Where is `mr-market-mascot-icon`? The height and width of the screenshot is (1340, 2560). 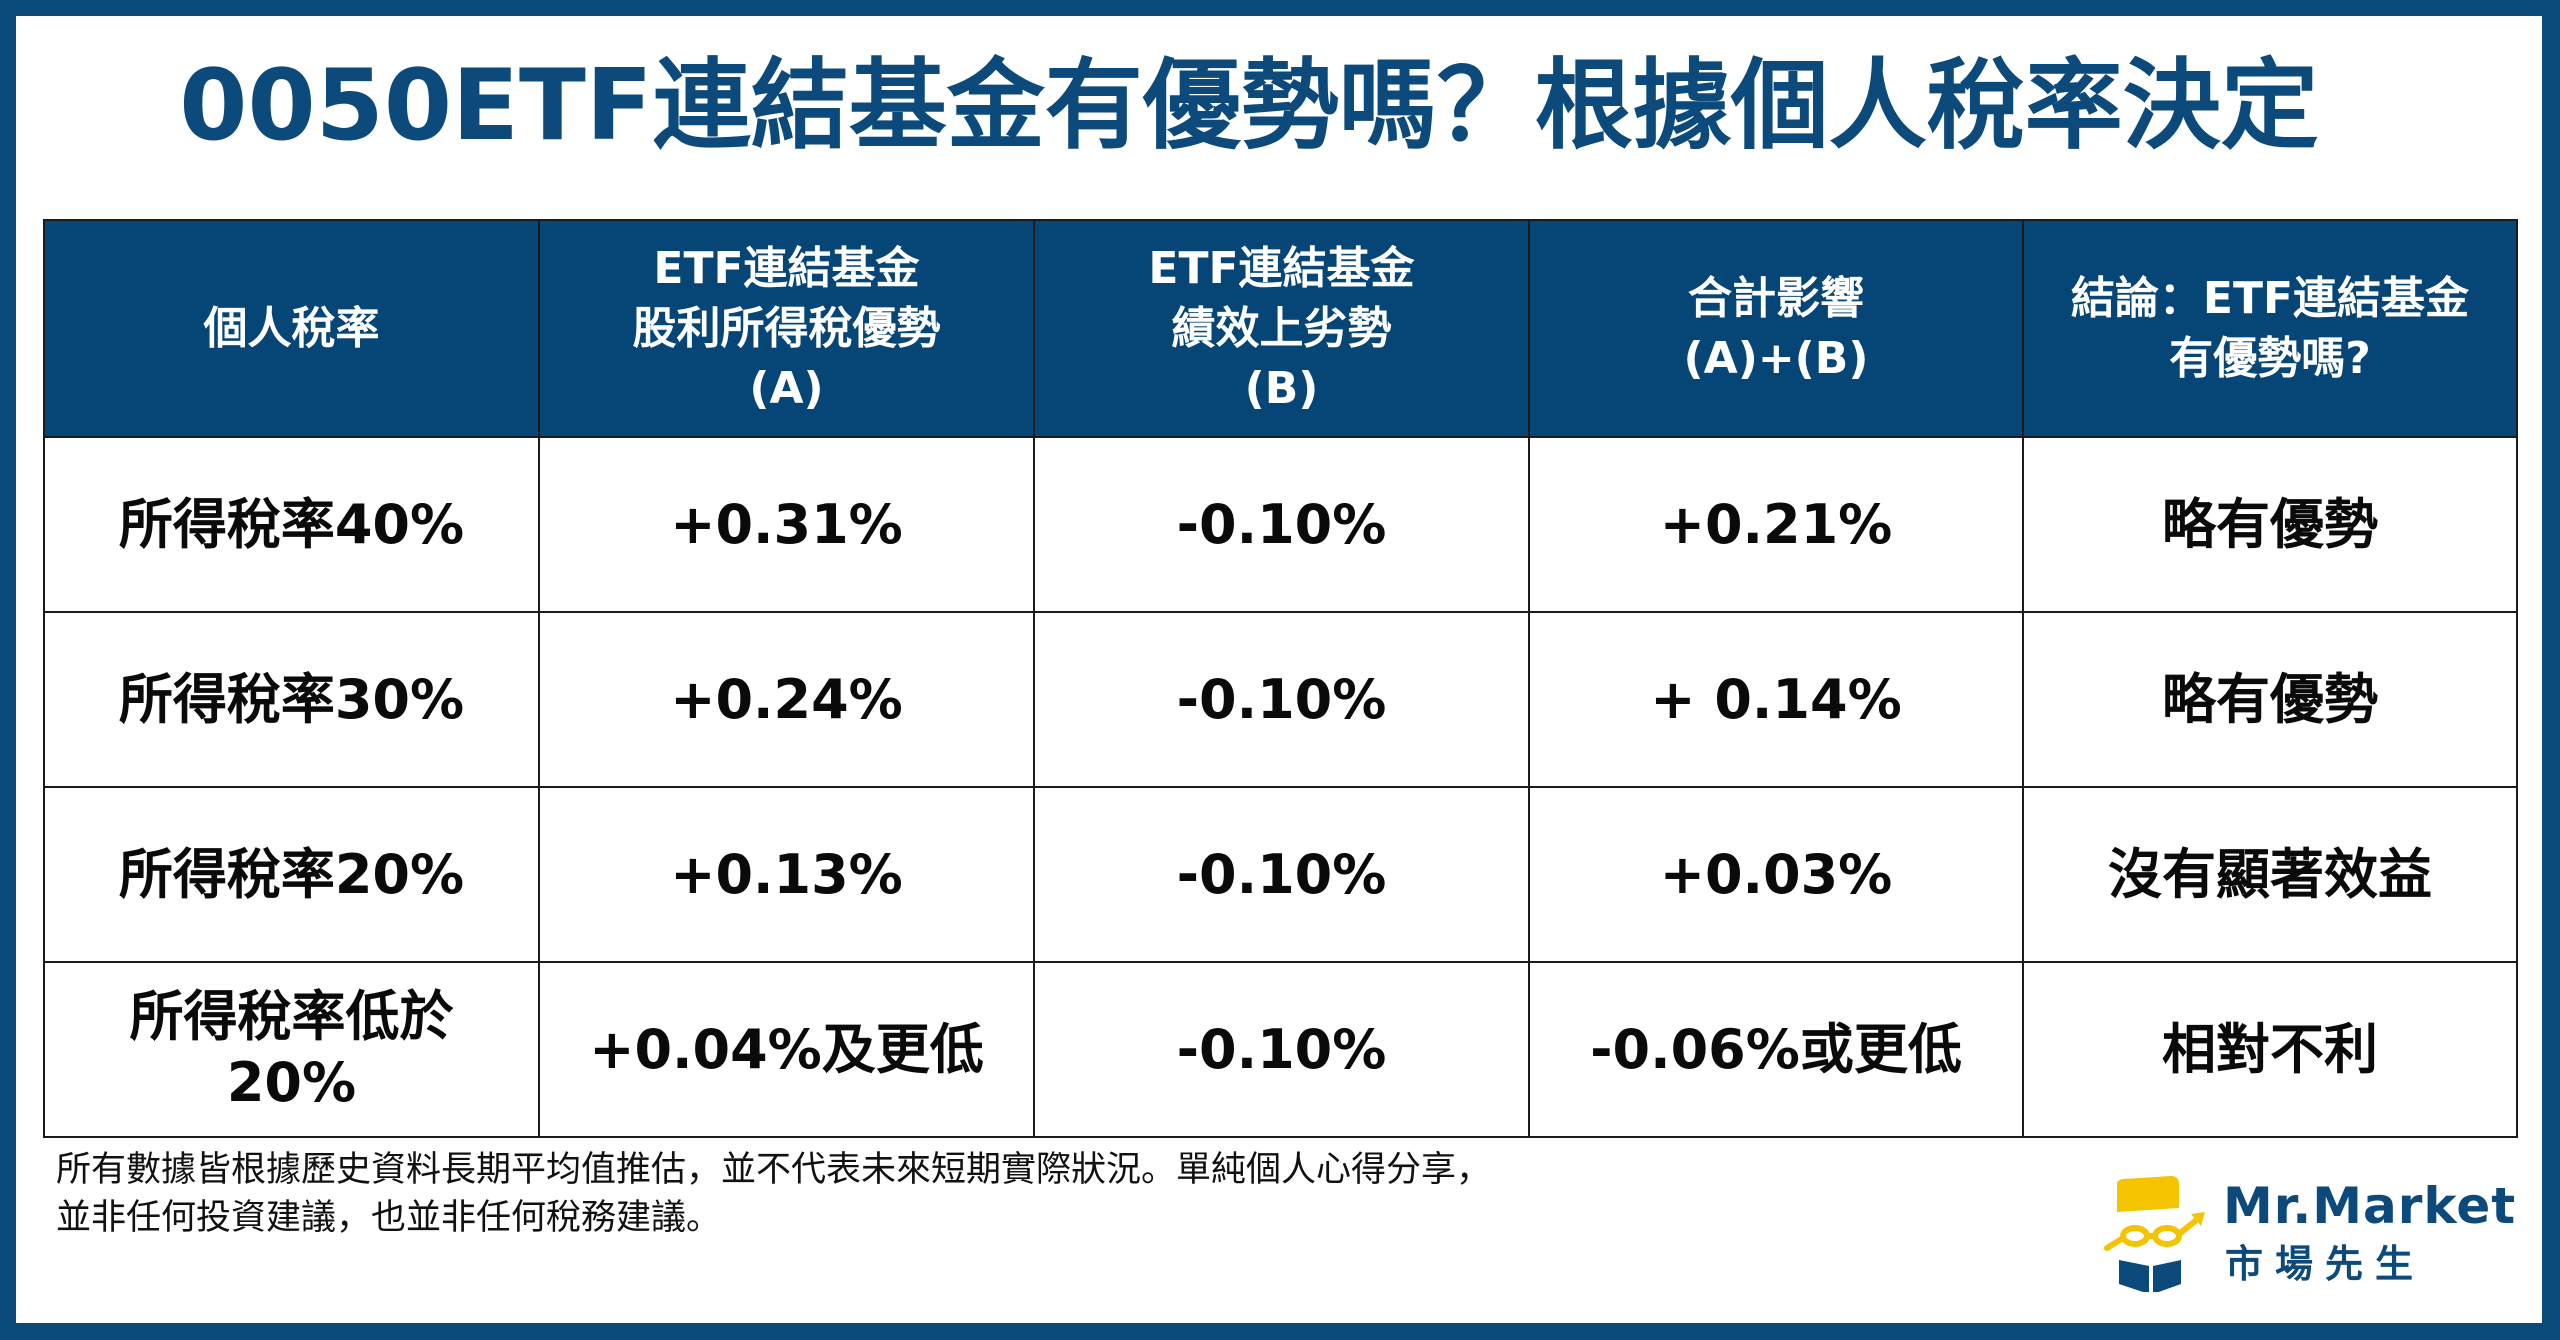
mr-market-mascot-icon is located at coordinates (2154, 1234).